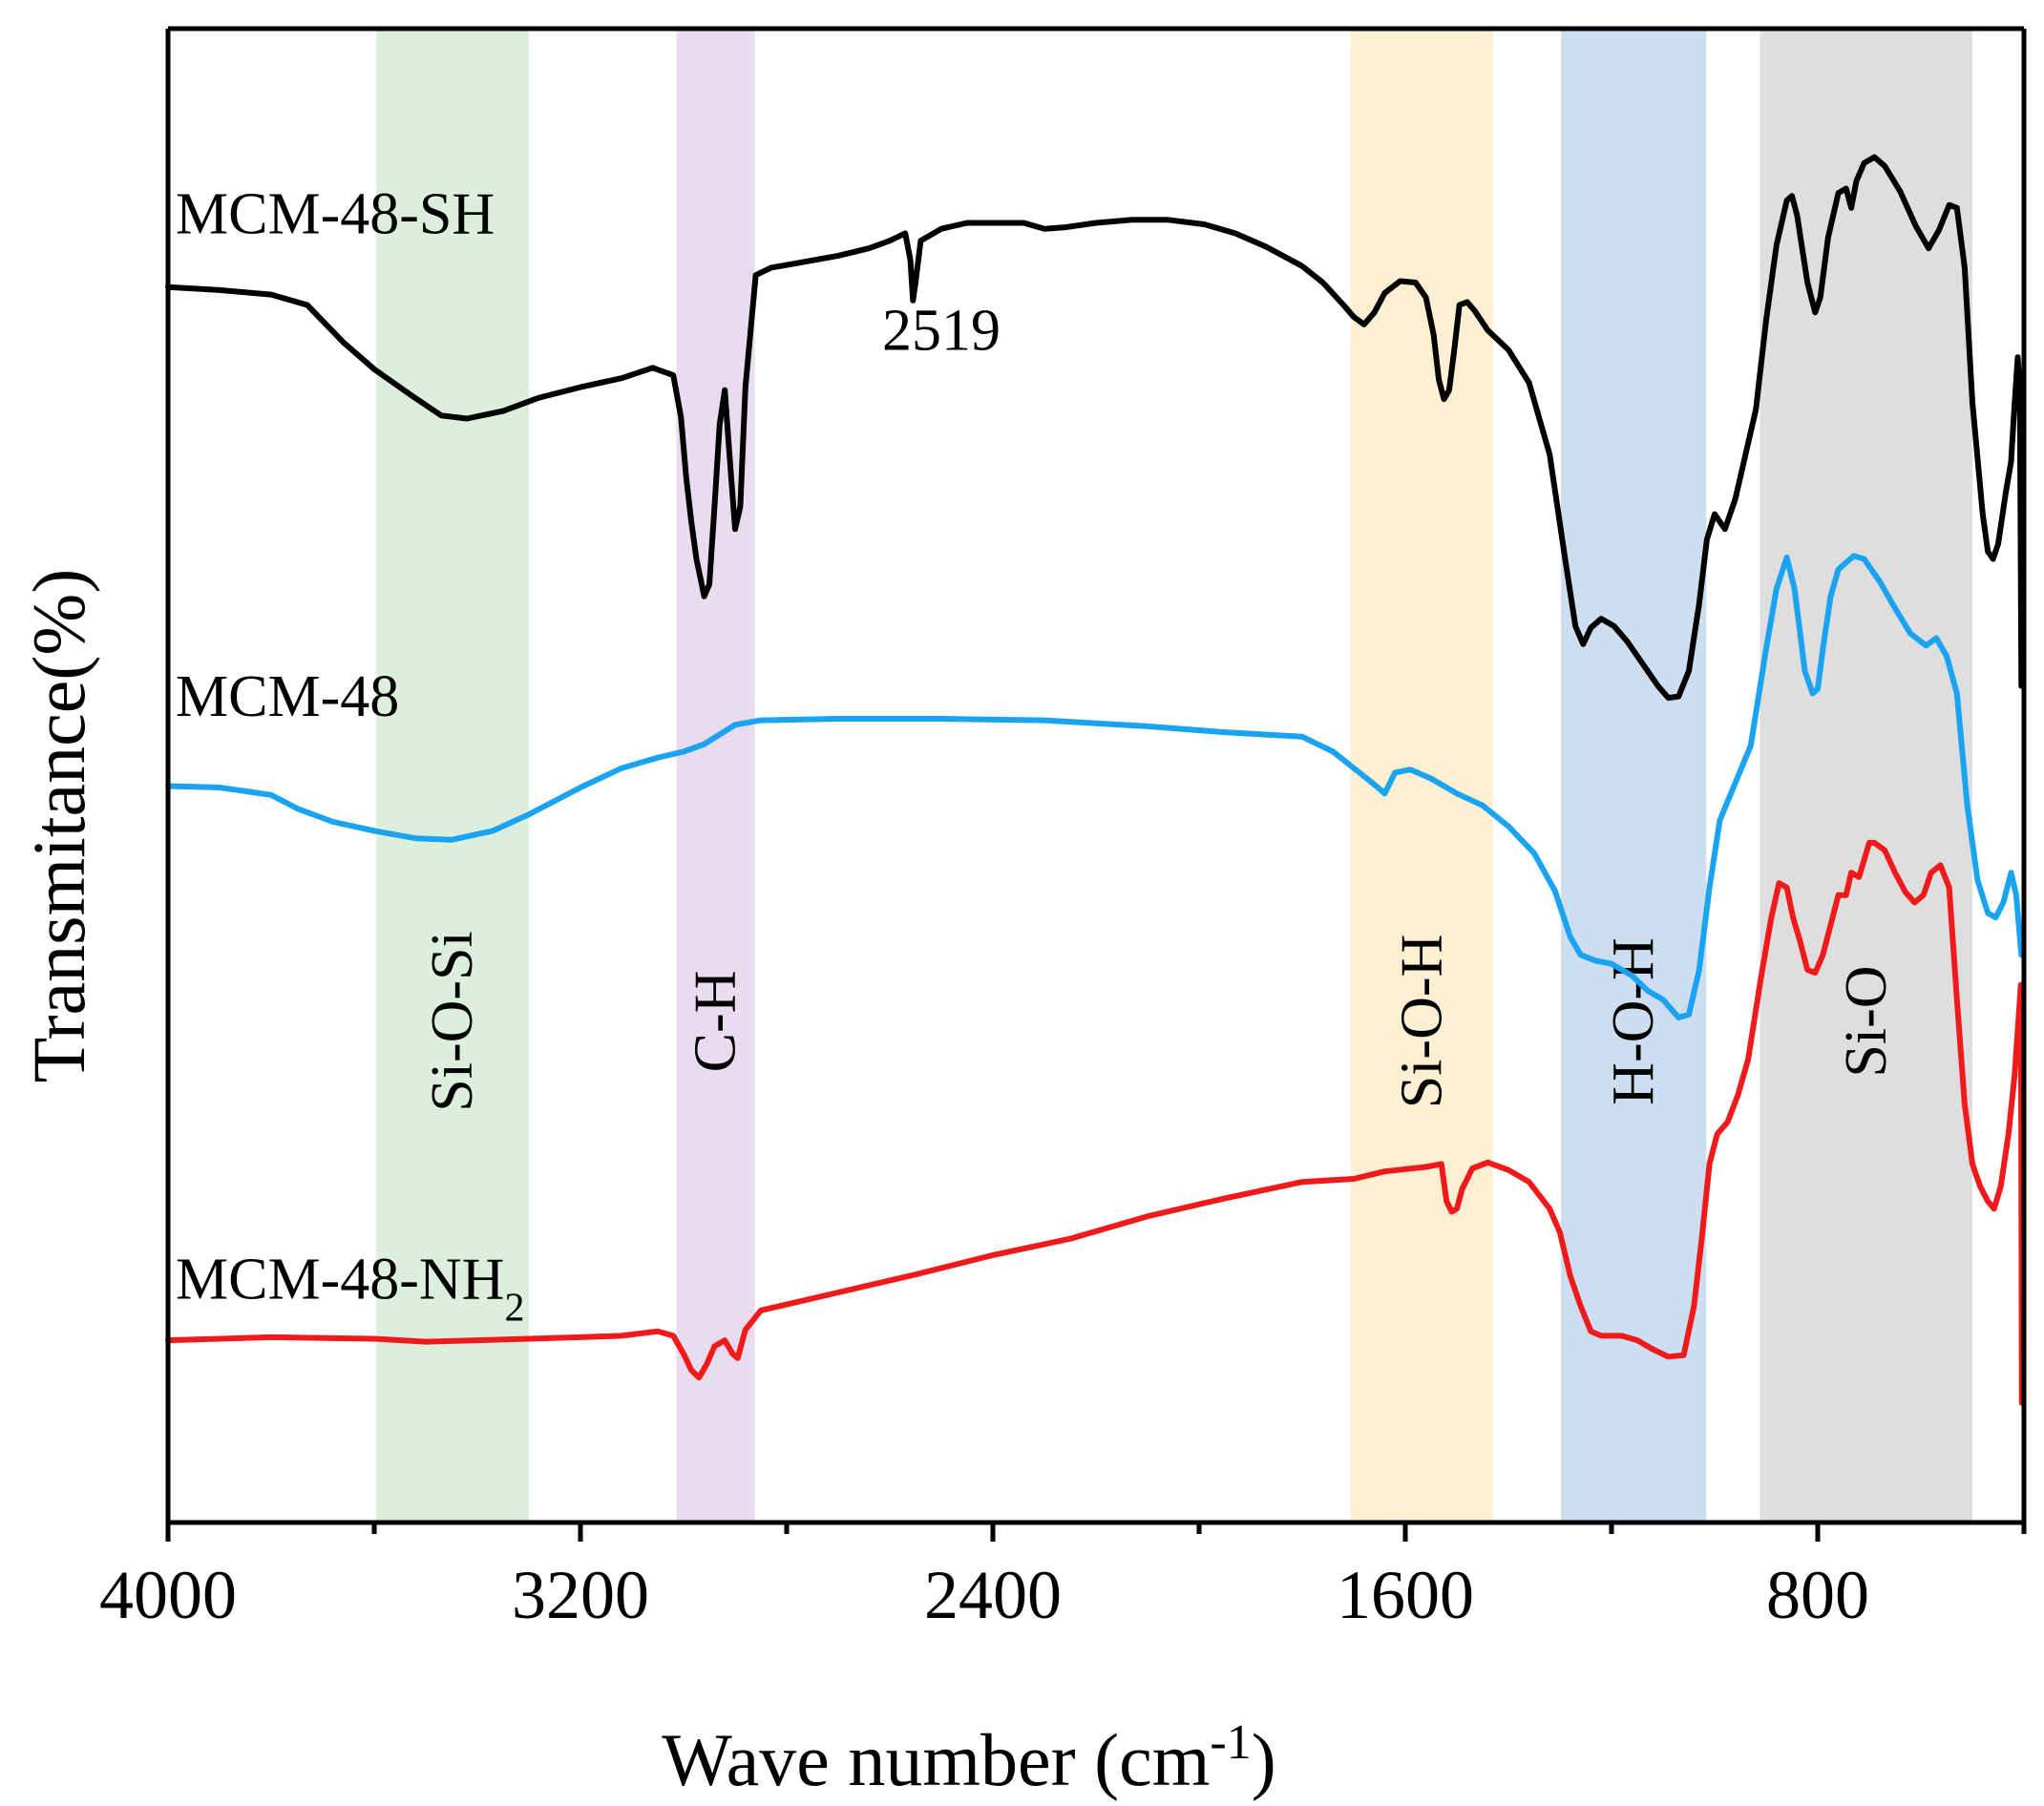 Image resolution: width=2044 pixels, height=1806 pixels. I want to click on band-label-si-o: Si-O, so click(1866, 1021).